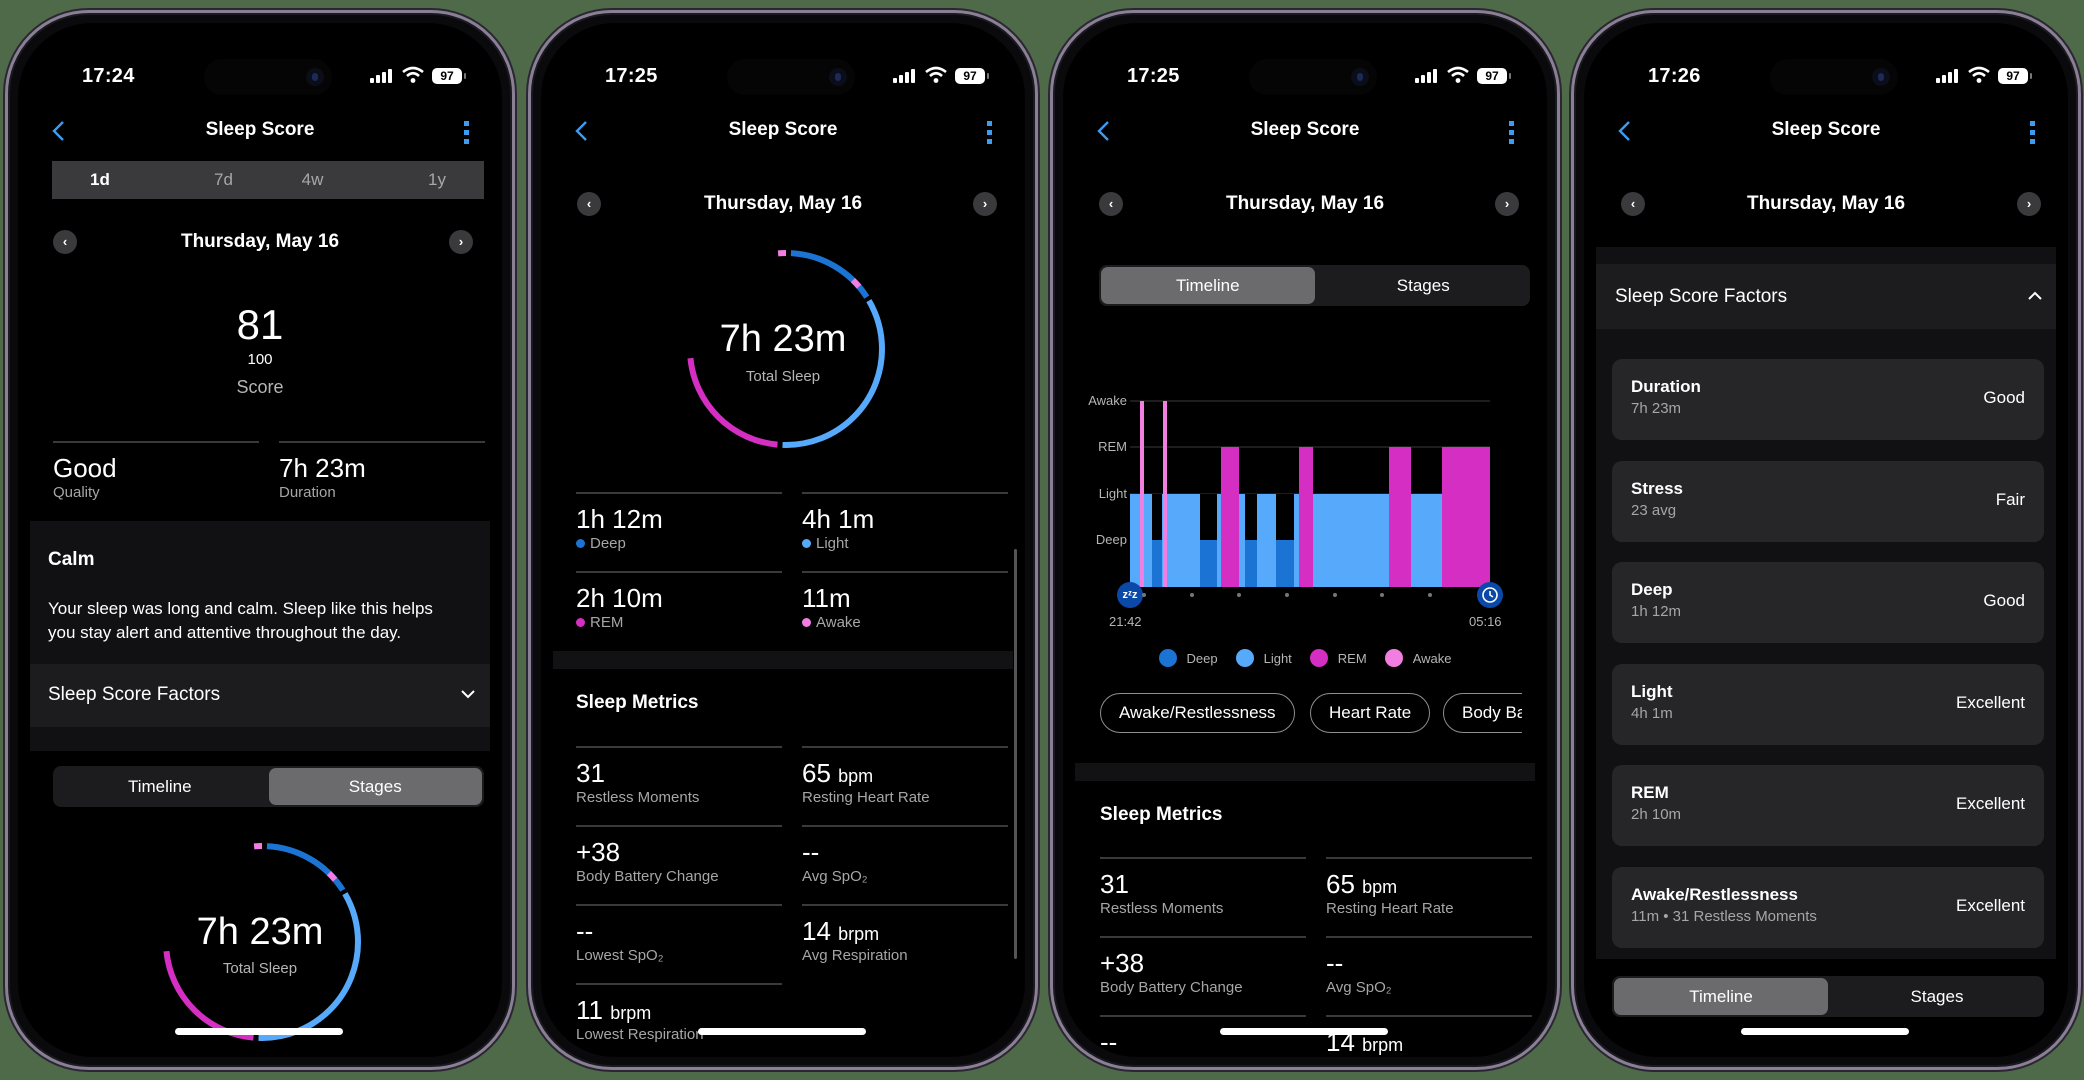 The height and width of the screenshot is (1080, 2084). I want to click on legend-light: Light, so click(1263, 659).